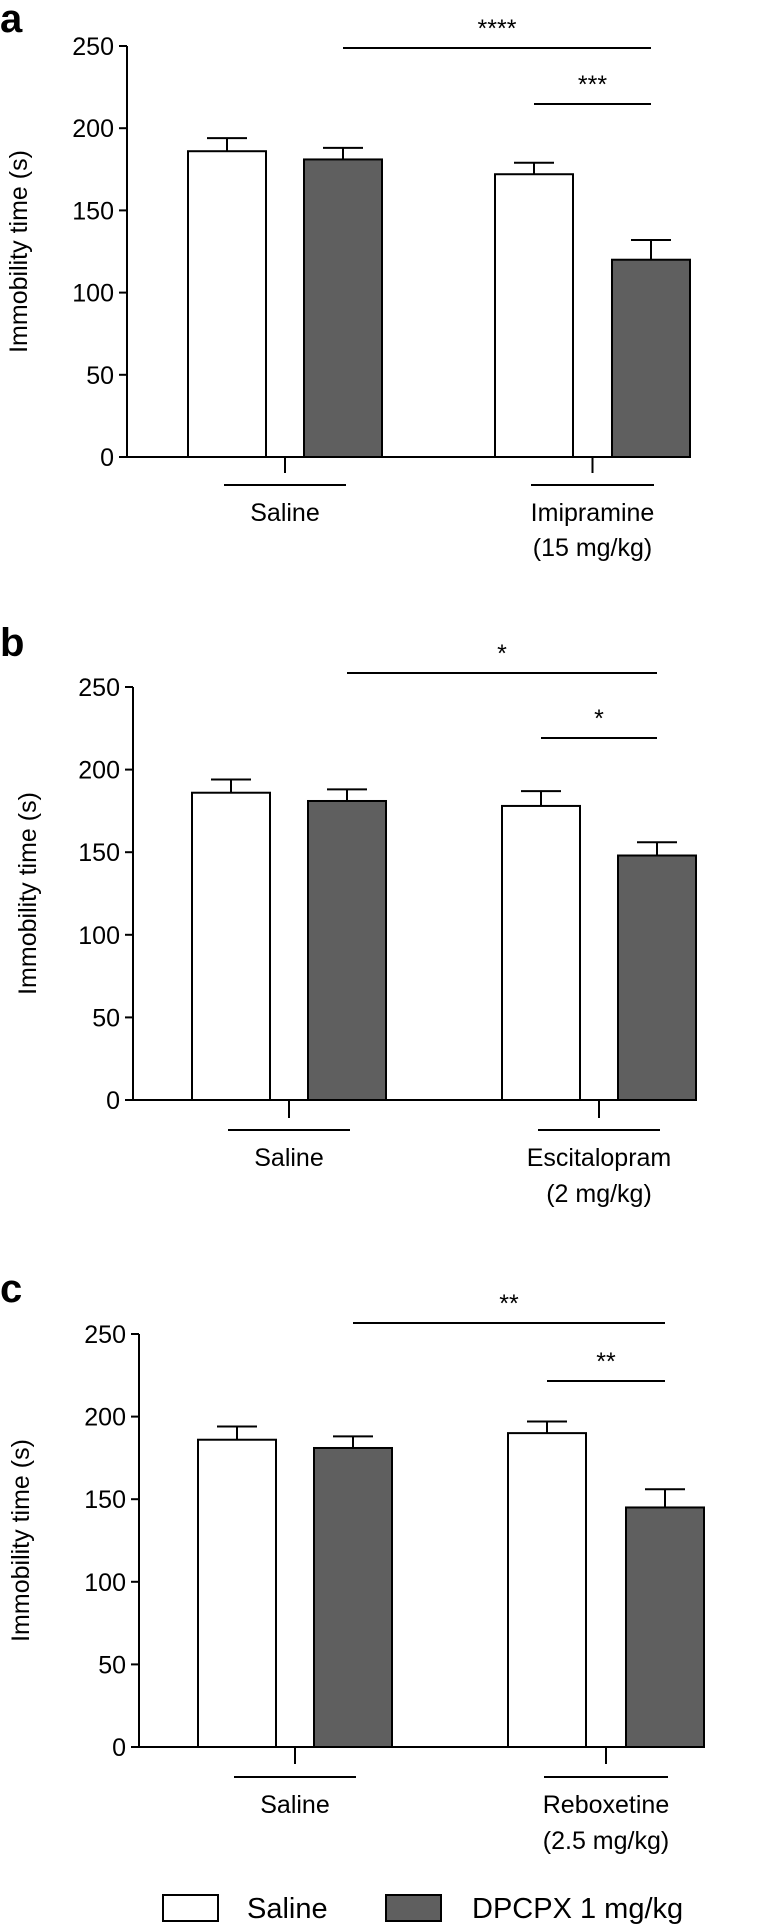  Describe the element at coordinates (592, 548) in the screenshot. I see `x-group-label: (15 mg/kg)` at that location.